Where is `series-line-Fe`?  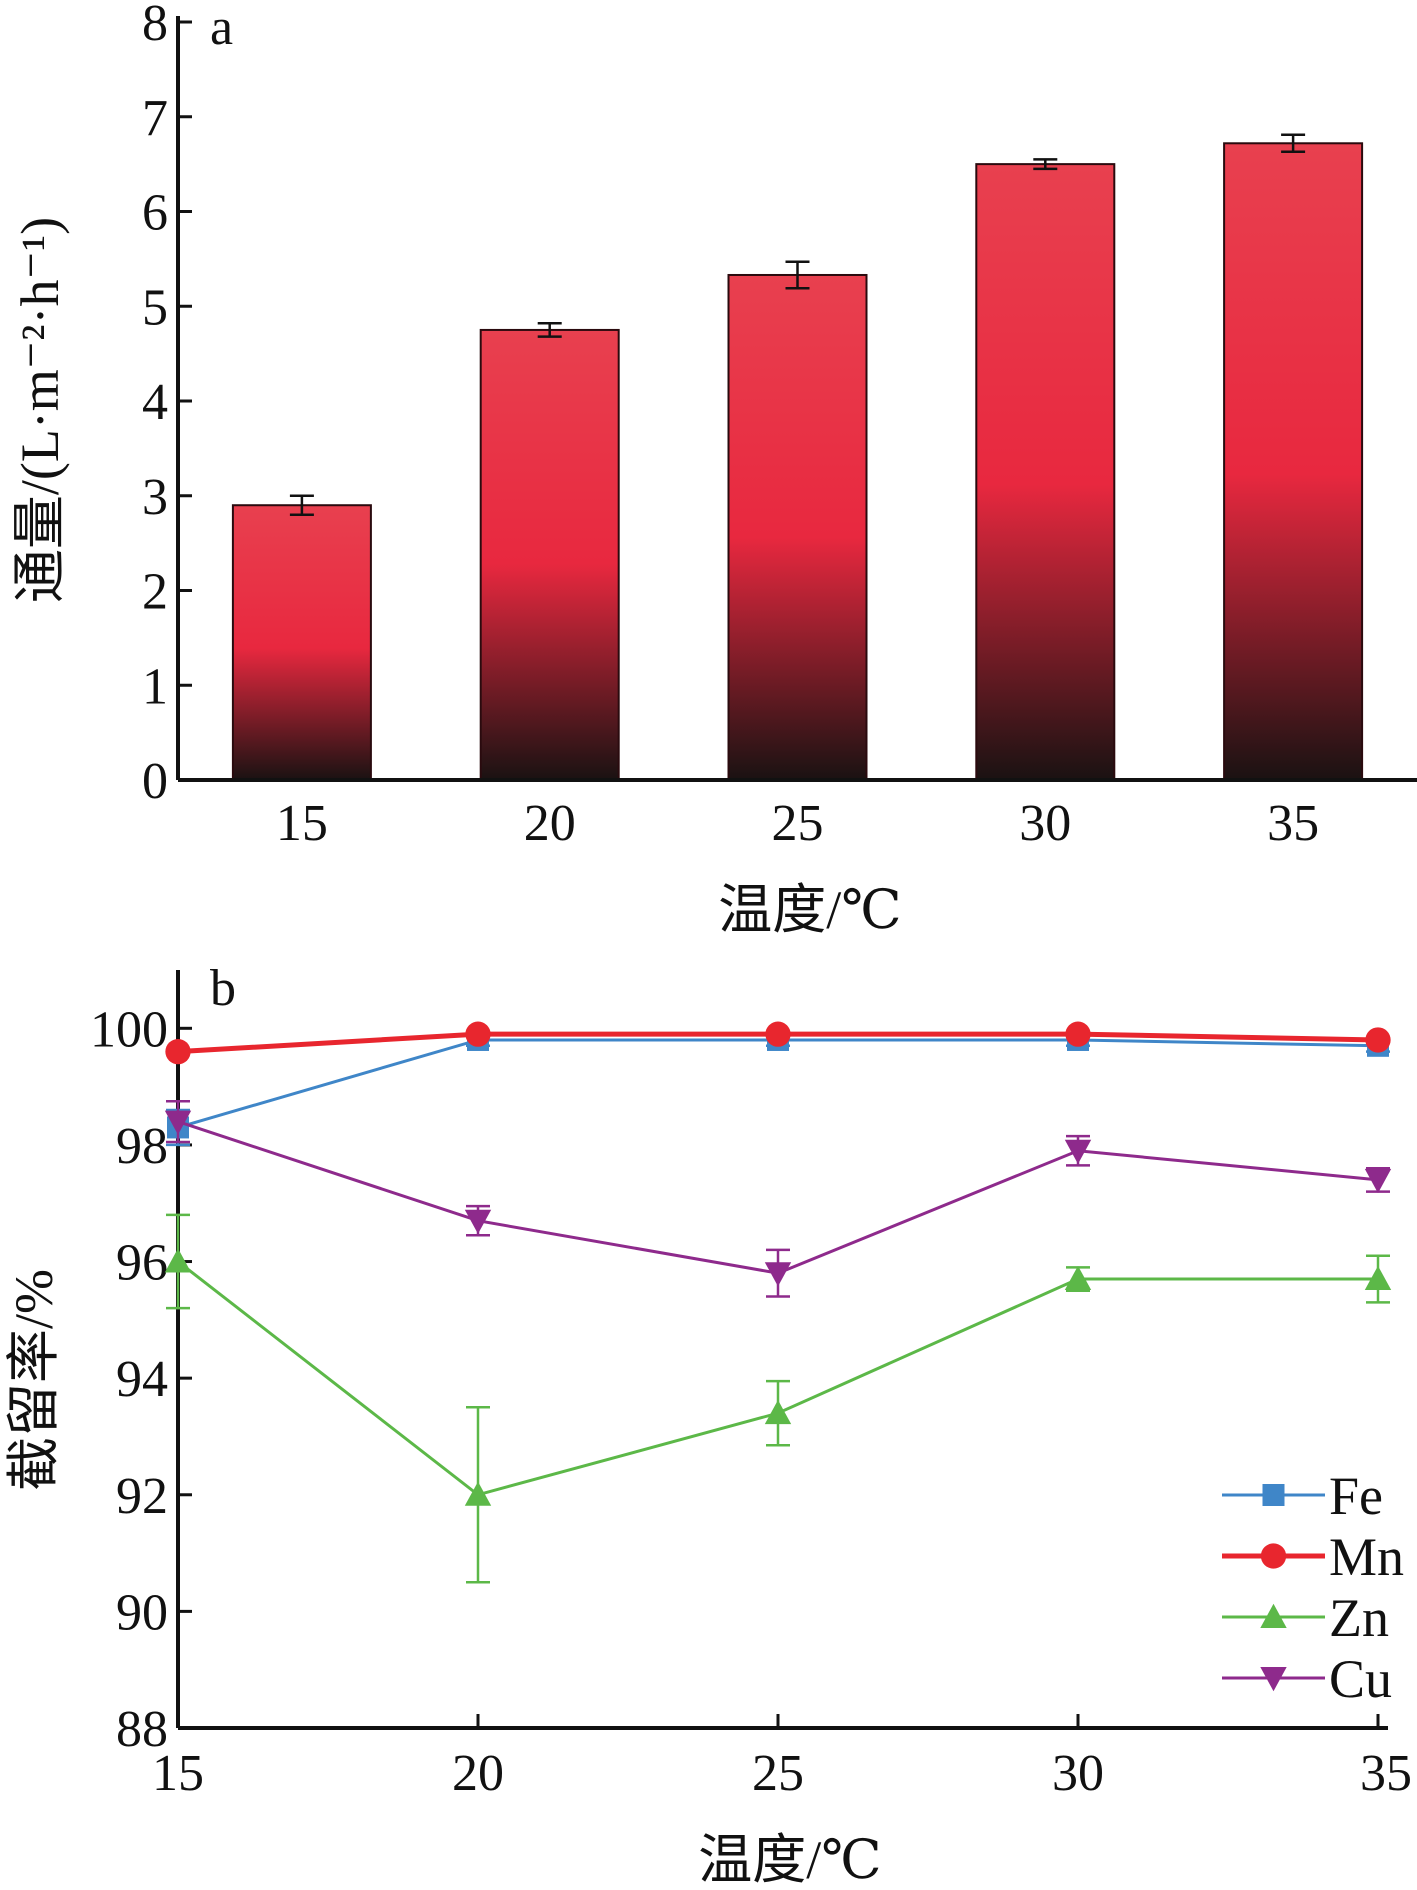 series-line-Fe is located at coordinates (778, 1083).